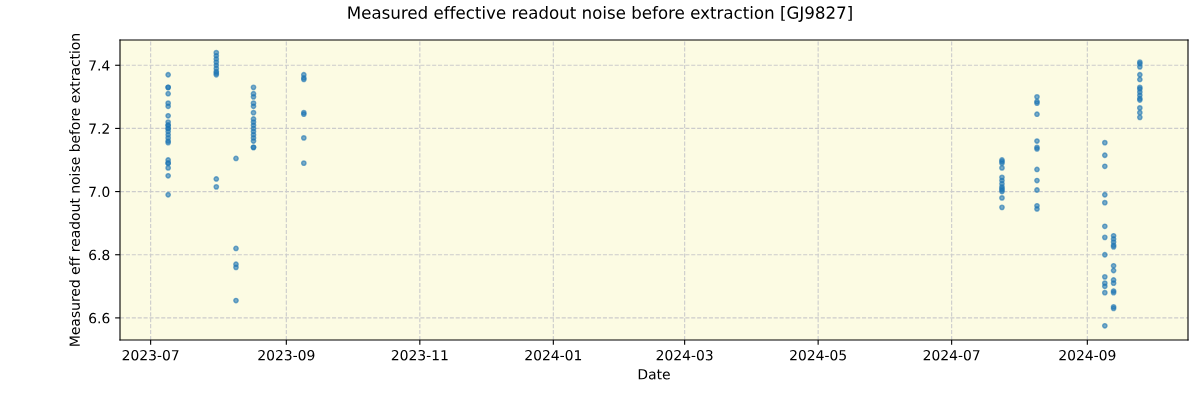 This screenshot has height=400, width=1200. I want to click on y-axis-title: Measured eff readout noise before extraction, so click(74, 190).